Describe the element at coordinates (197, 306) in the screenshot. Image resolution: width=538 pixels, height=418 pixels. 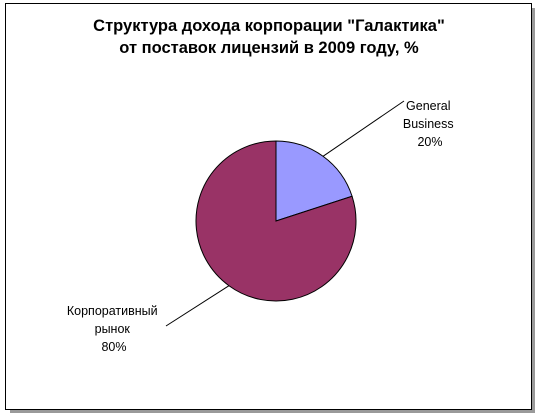
I see `leader-line-corporate-market` at that location.